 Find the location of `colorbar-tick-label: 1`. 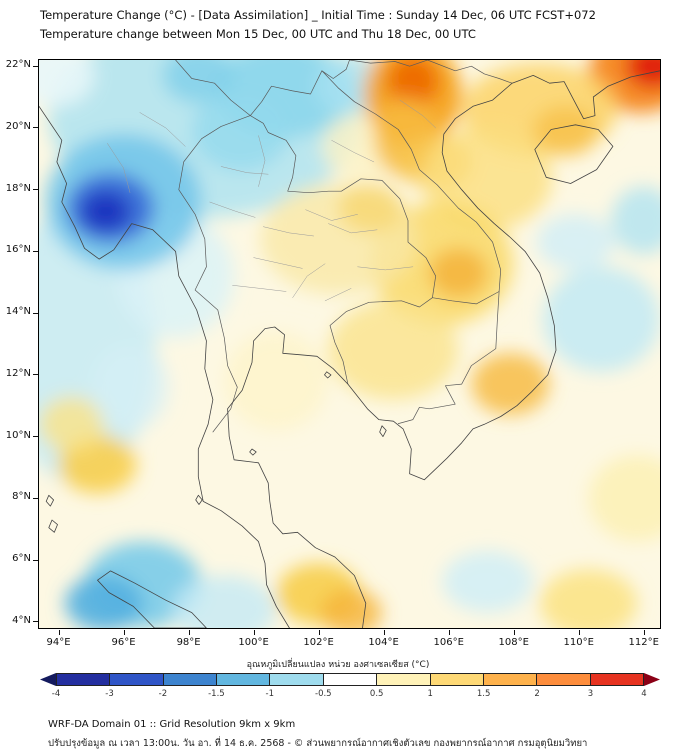

colorbar-tick-label: 1 is located at coordinates (430, 694).